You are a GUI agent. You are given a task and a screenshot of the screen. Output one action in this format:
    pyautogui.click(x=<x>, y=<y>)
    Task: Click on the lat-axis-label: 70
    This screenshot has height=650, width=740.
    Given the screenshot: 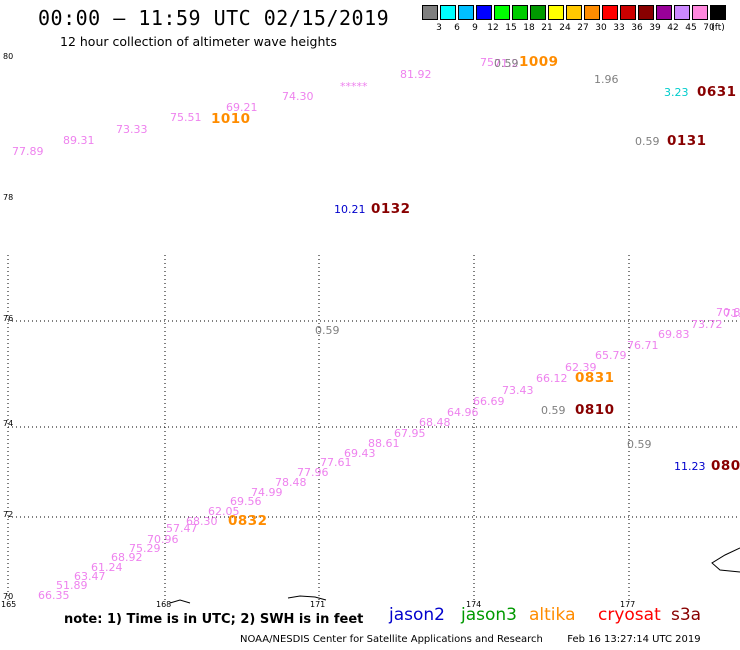 What is the action you would take?
    pyautogui.click(x=8, y=596)
    